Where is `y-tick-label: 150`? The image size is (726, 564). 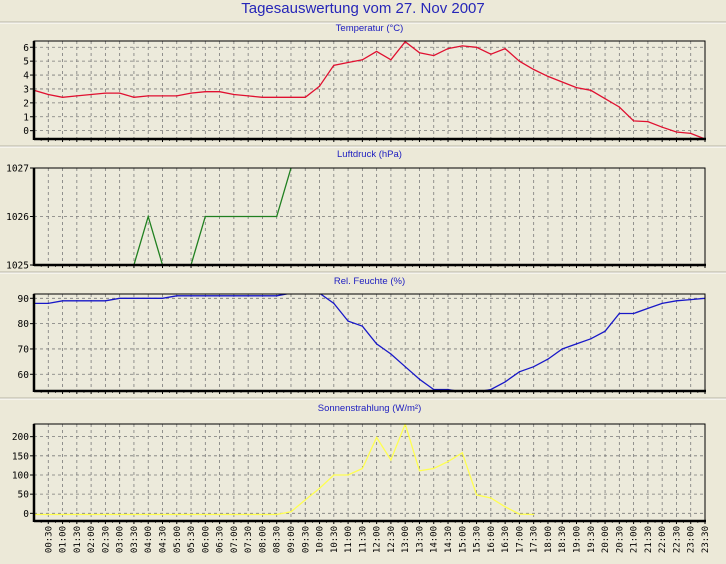
y-tick-label: 150 is located at coordinates (20, 456).